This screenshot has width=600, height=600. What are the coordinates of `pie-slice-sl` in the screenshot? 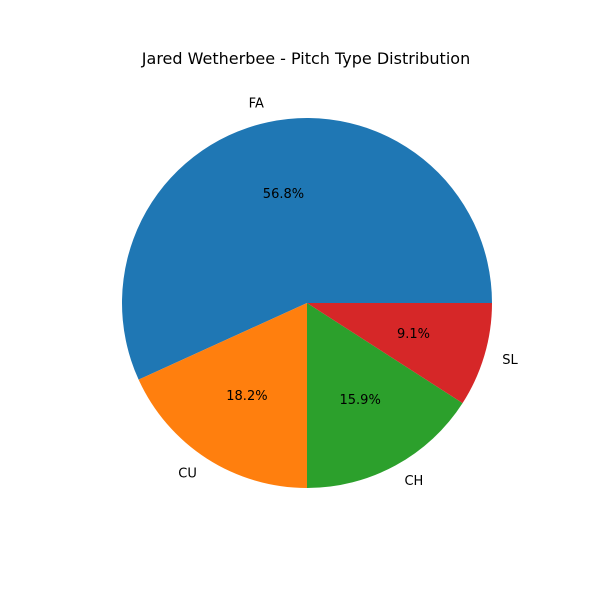 It's located at (399, 353).